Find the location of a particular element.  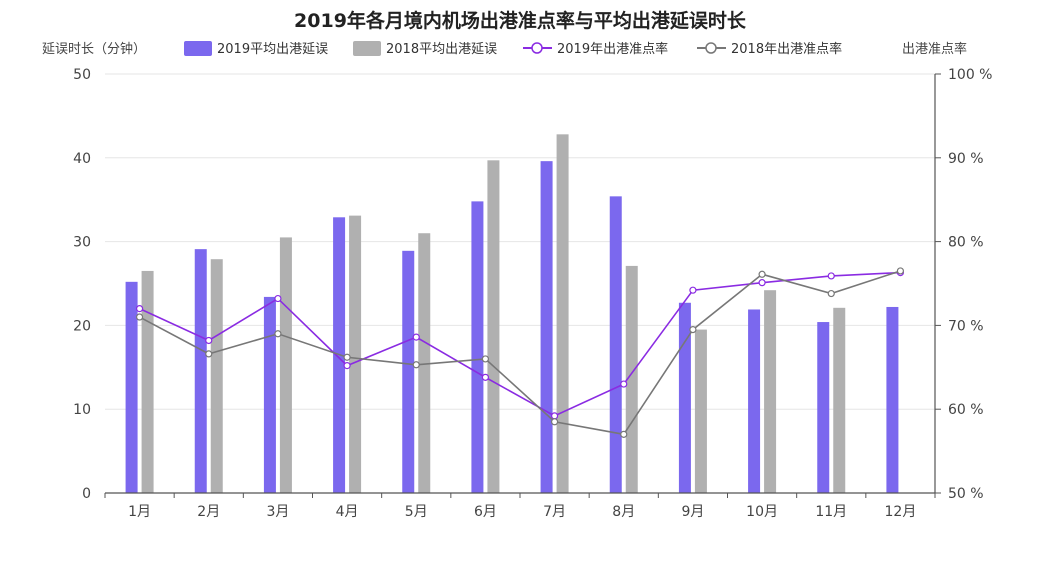

legend-marker-2019 is located at coordinates (537, 48).